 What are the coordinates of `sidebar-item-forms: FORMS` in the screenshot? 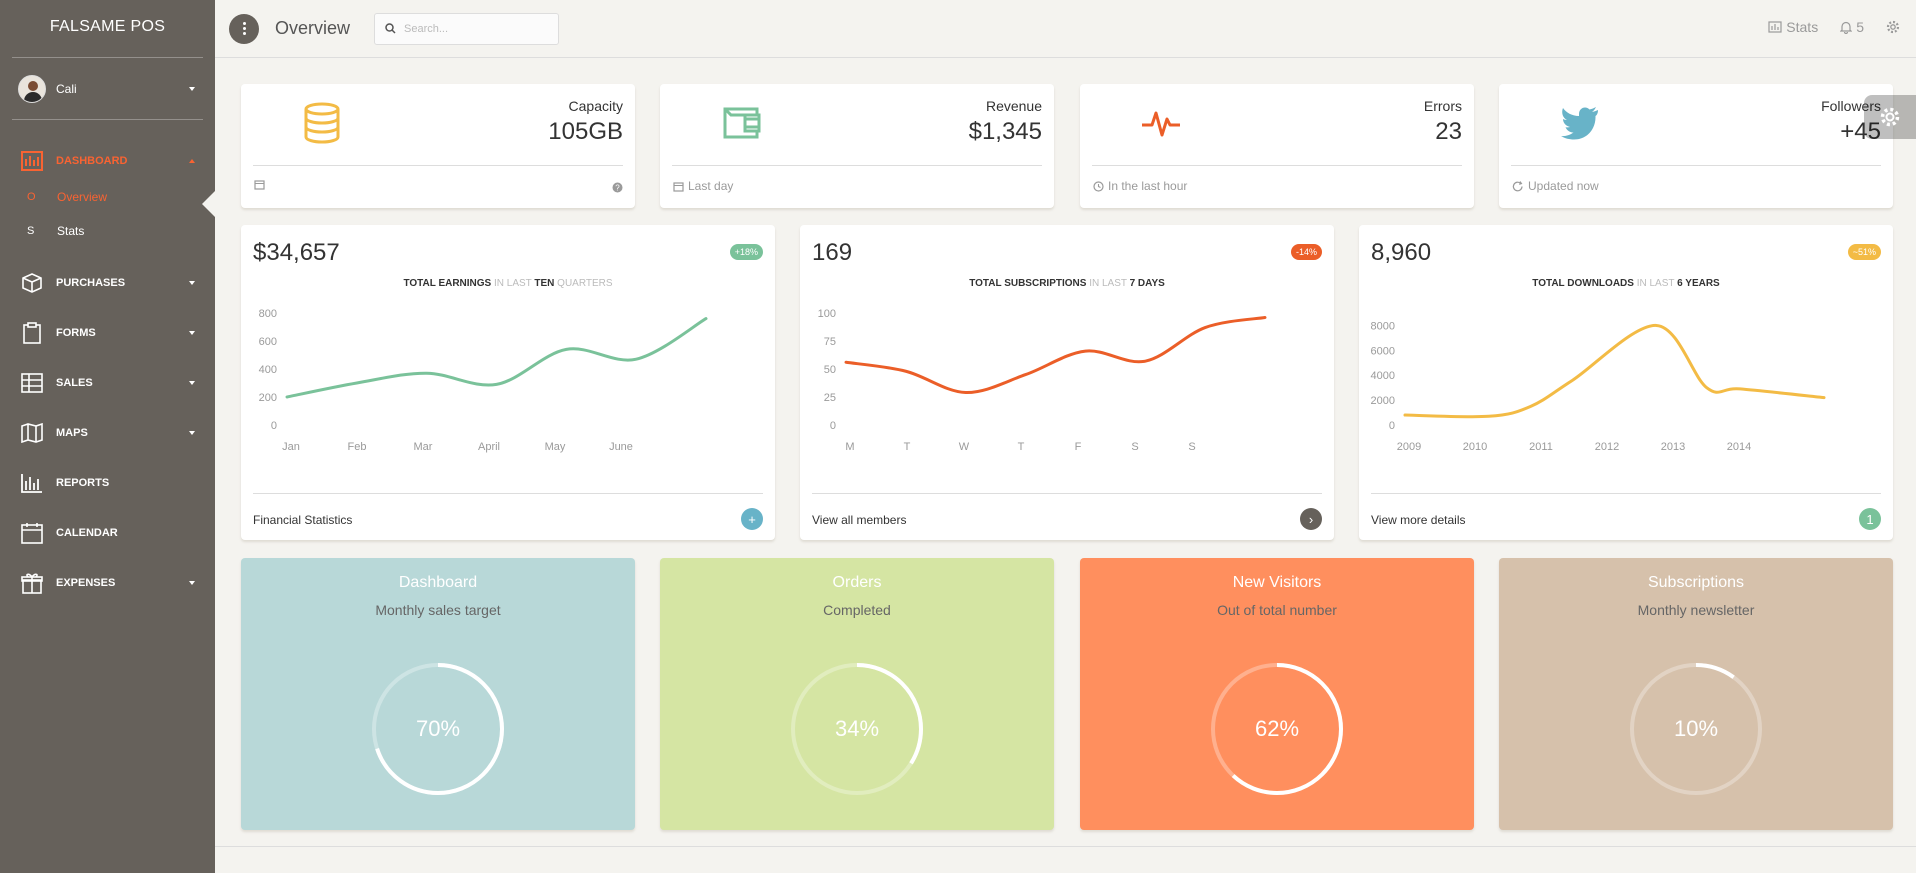 It's located at (107, 333).